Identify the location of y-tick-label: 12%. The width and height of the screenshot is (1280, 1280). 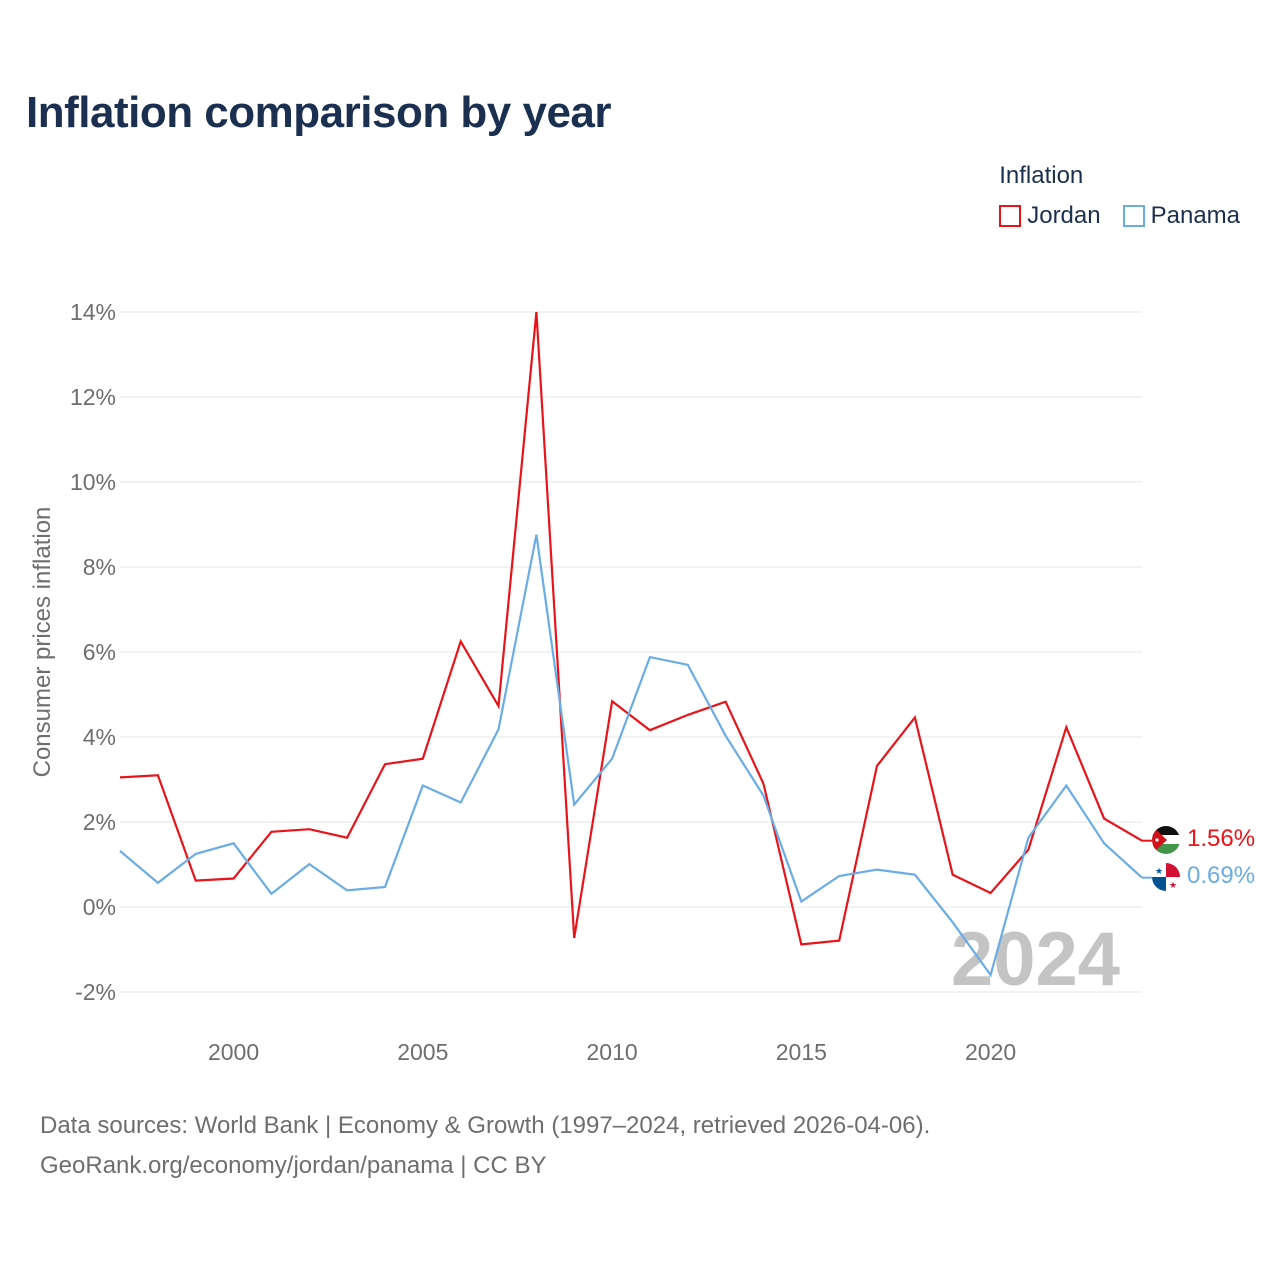
(93, 397).